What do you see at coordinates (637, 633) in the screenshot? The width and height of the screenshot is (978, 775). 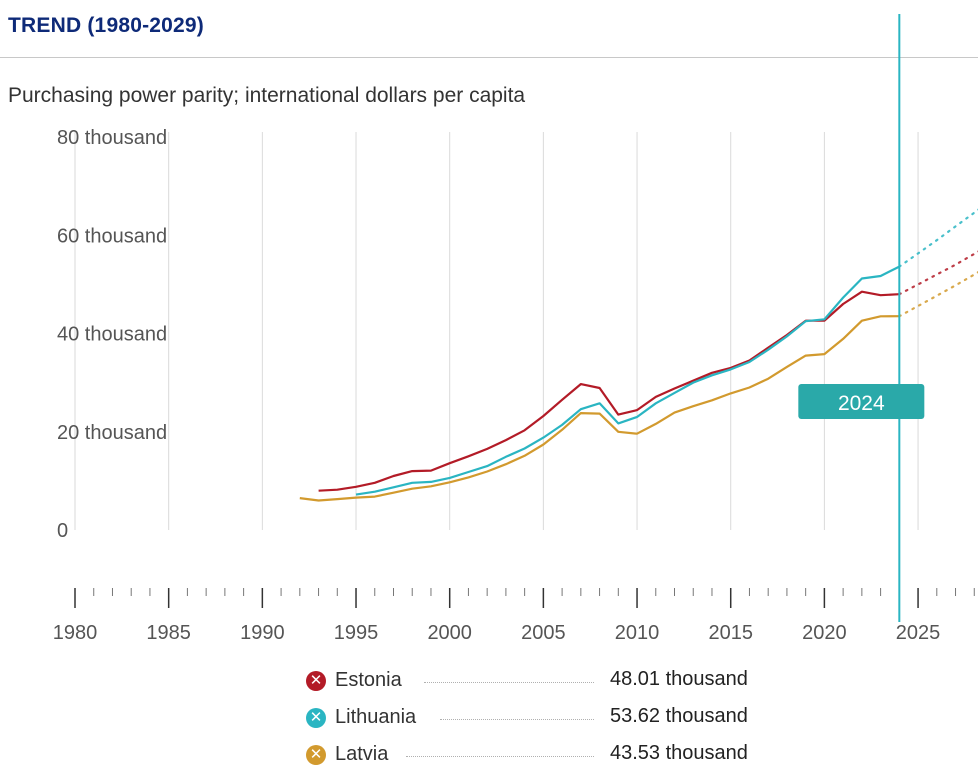 I see `x-tick-label: 2010` at bounding box center [637, 633].